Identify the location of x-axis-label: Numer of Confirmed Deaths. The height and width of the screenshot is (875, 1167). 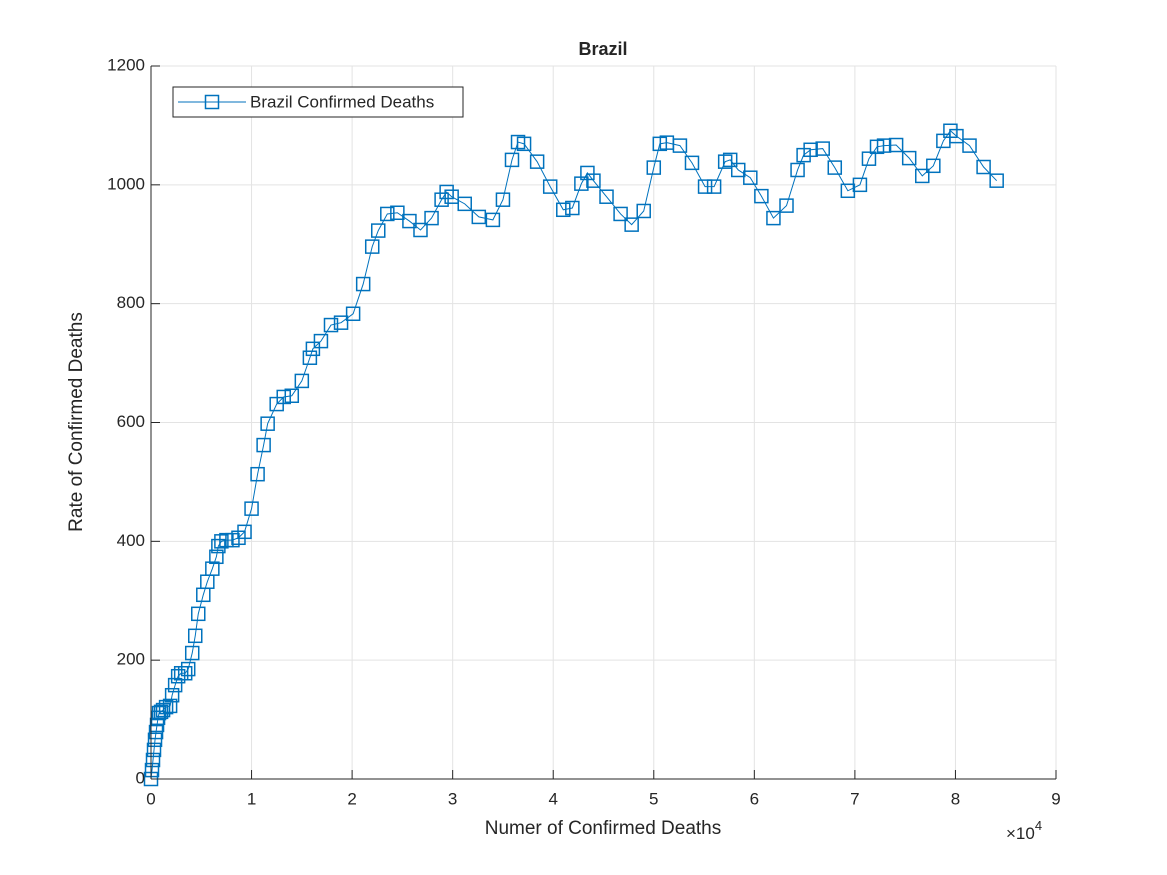
(603, 828).